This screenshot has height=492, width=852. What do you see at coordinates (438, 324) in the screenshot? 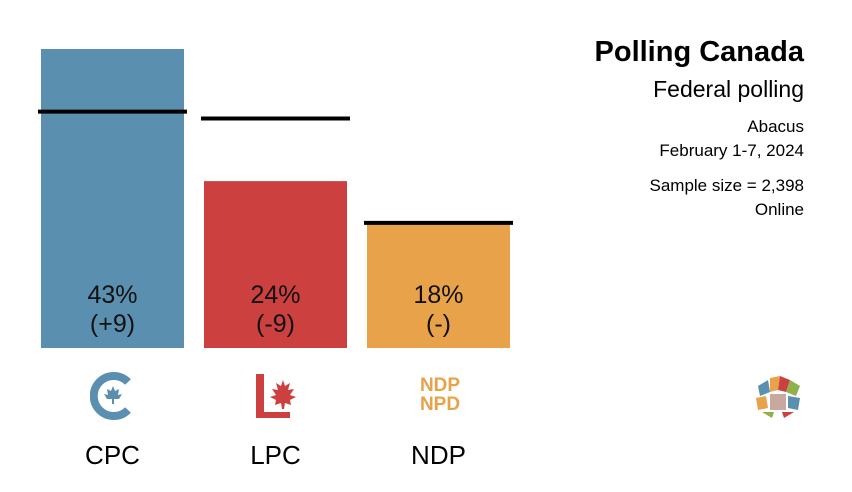
I see `change-label: (-)` at bounding box center [438, 324].